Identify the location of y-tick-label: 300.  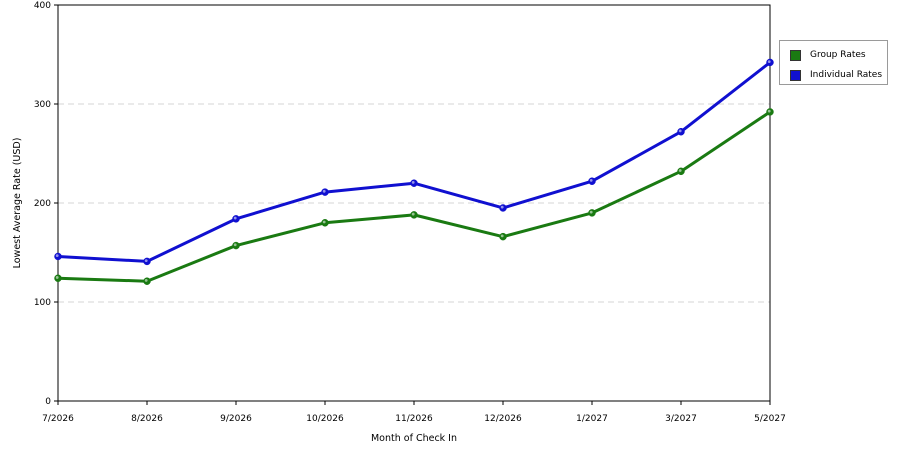
(42, 105).